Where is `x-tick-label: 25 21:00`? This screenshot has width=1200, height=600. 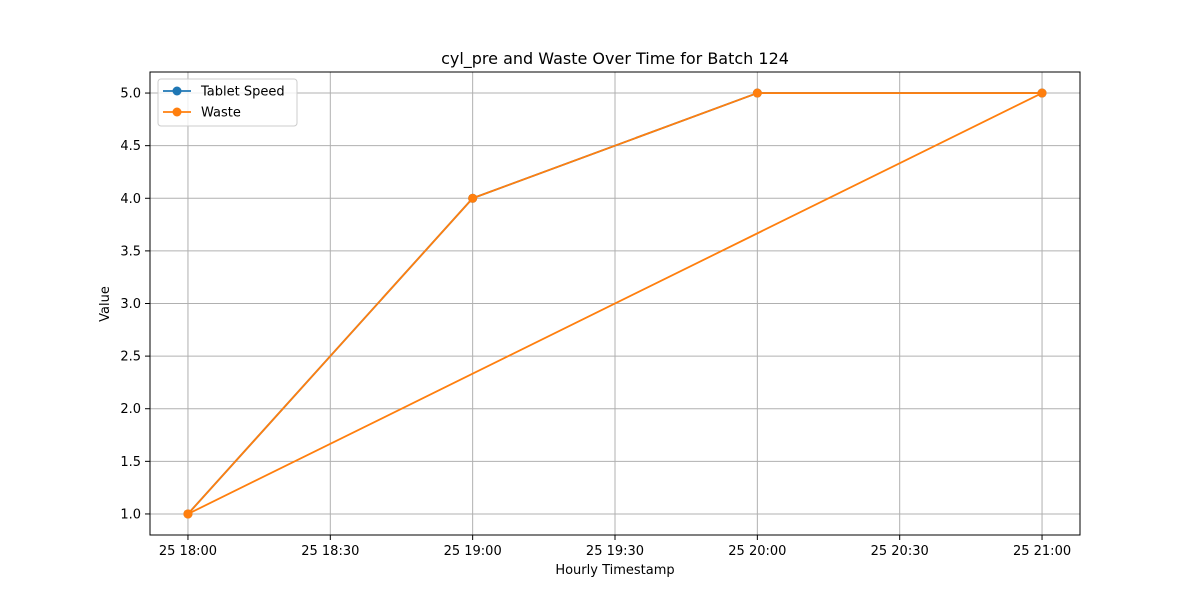 x-tick-label: 25 21:00 is located at coordinates (1042, 551).